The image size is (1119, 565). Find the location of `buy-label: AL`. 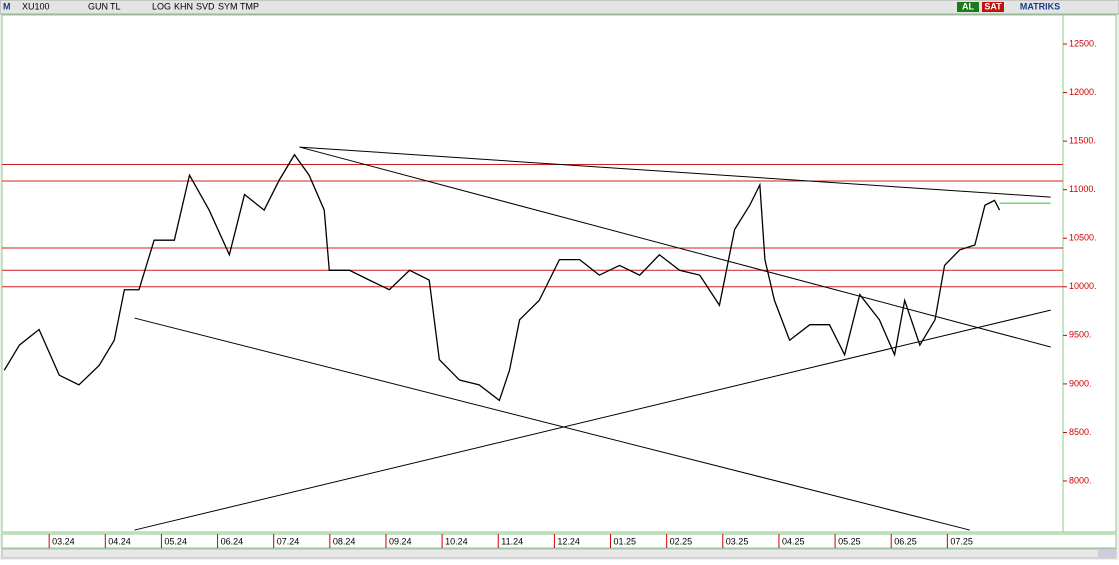

buy-label: AL is located at coordinates (968, 6).